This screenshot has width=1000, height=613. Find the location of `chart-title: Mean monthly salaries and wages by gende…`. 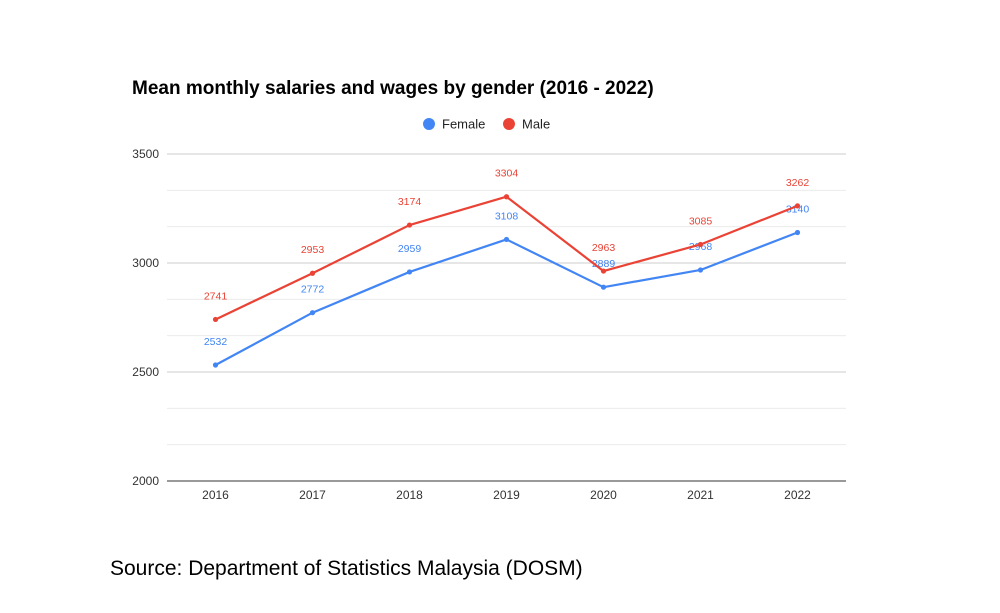

chart-title: Mean monthly salaries and wages by gende… is located at coordinates (393, 88).